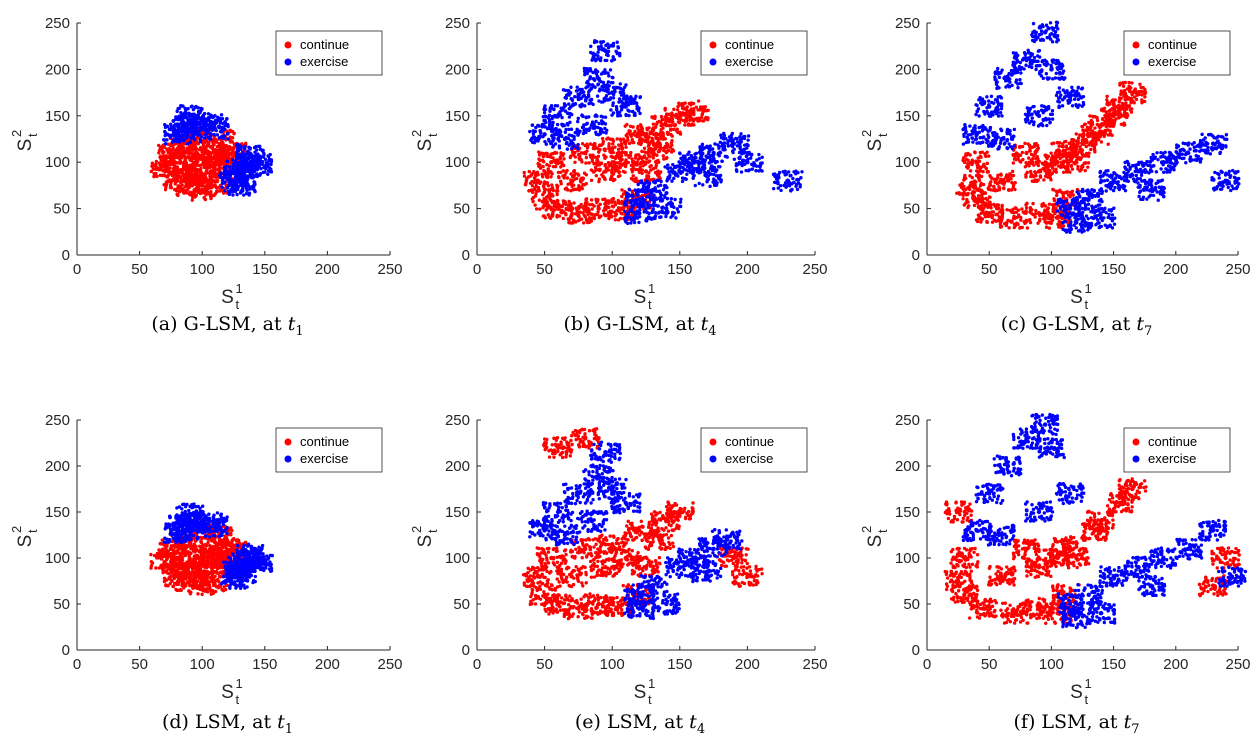  Describe the element at coordinates (32, 135) in the screenshot. I see `y-axis-label-sub: t` at that location.